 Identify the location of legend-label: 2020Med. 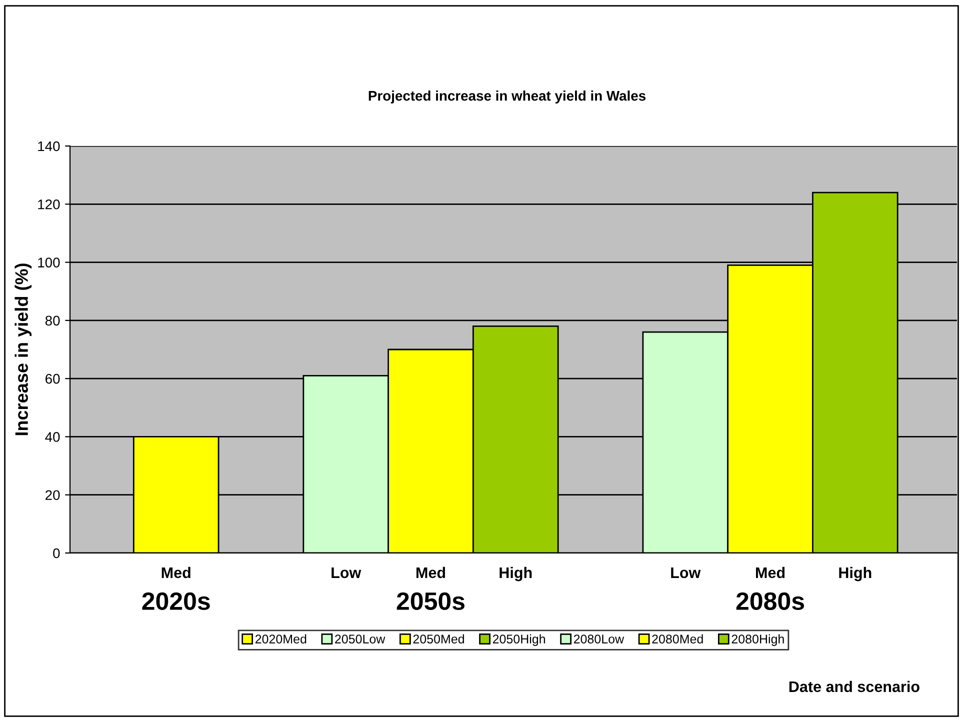
(280, 639).